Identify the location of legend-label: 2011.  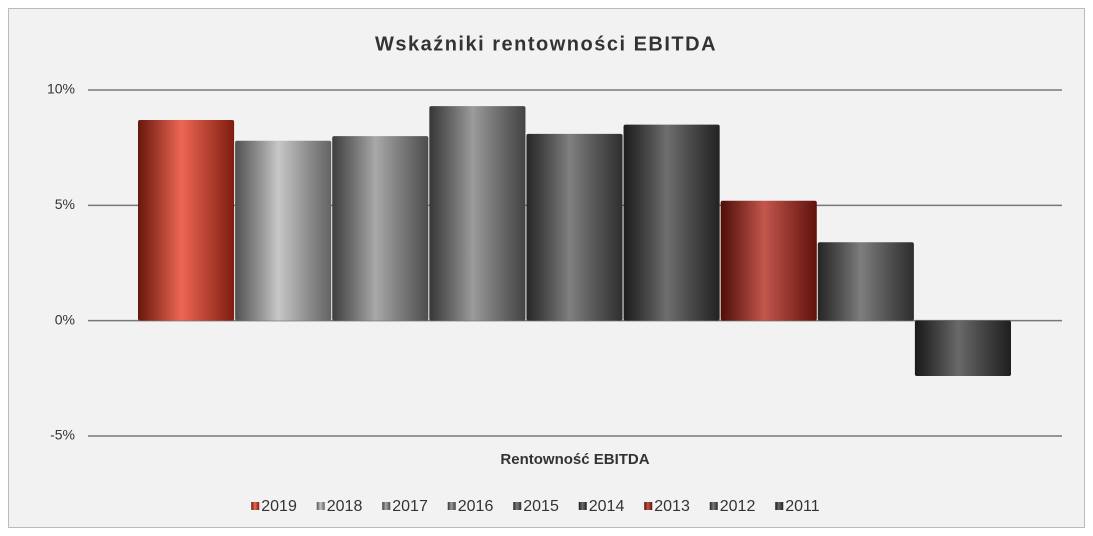
(802, 506).